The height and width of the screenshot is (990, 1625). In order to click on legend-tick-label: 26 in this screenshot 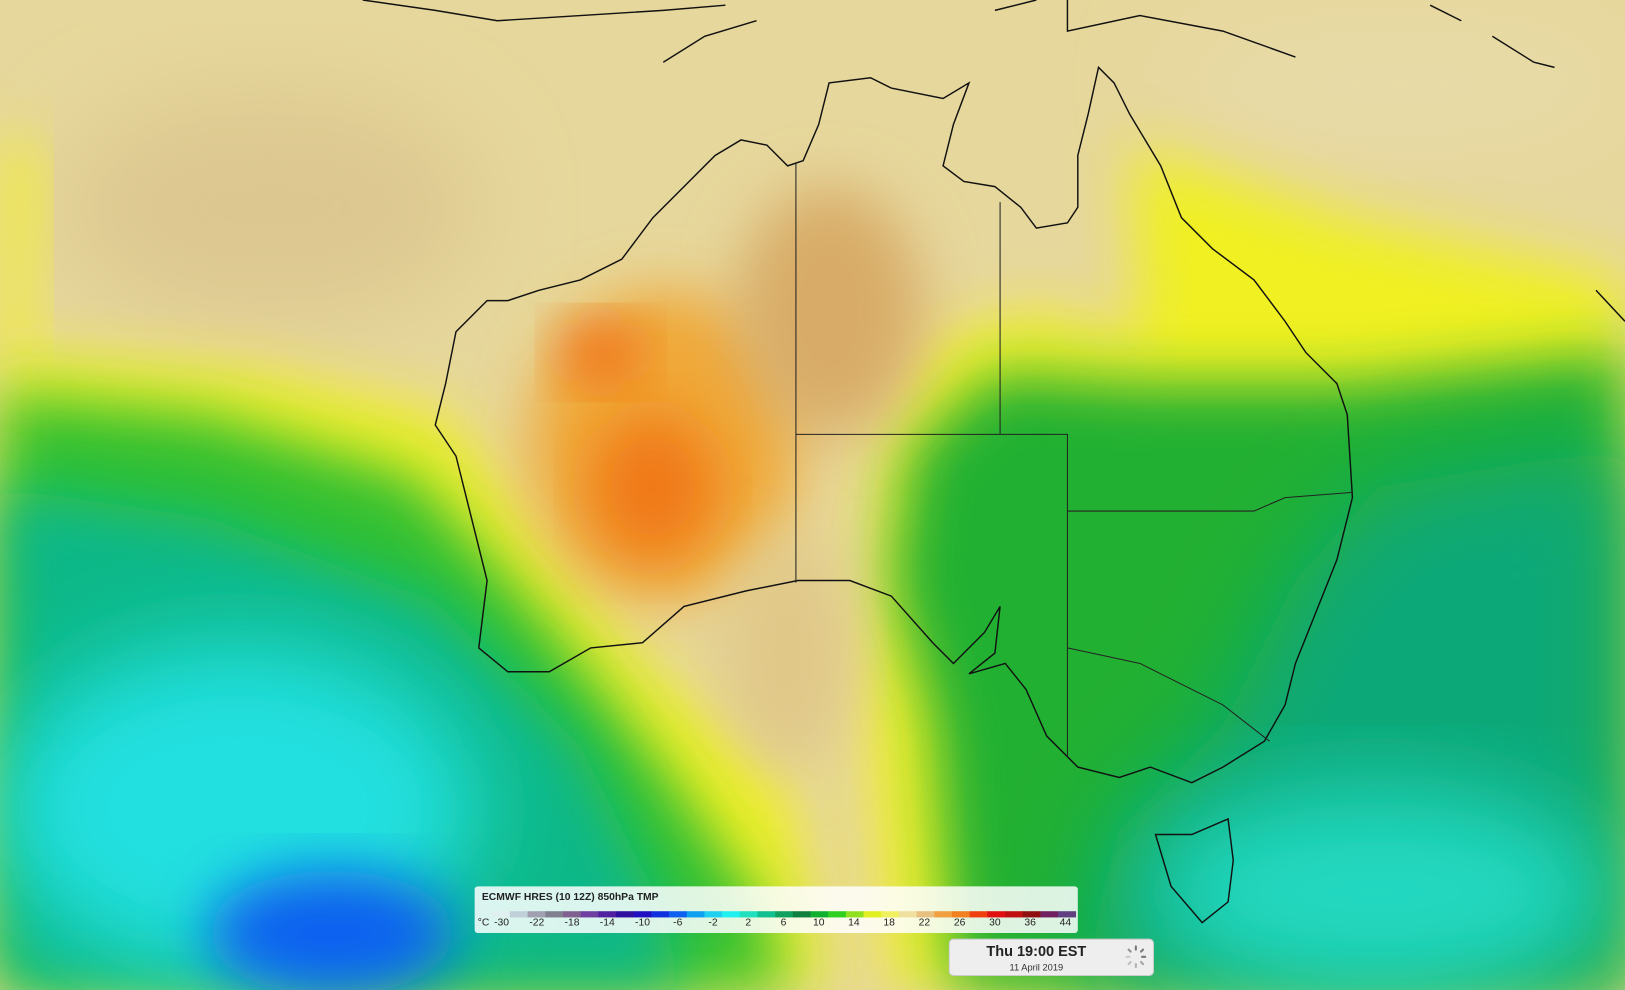, I will do `click(960, 923)`.